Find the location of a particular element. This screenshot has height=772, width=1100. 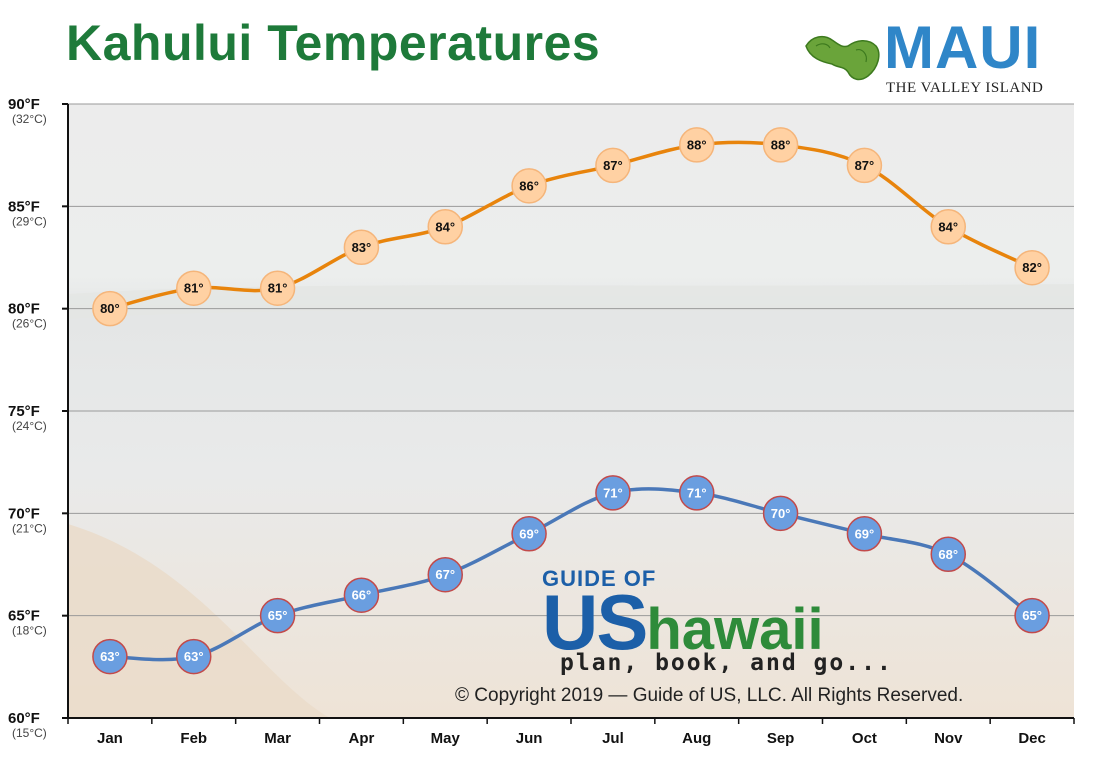

high-data-label: 83° is located at coordinates (362, 247).